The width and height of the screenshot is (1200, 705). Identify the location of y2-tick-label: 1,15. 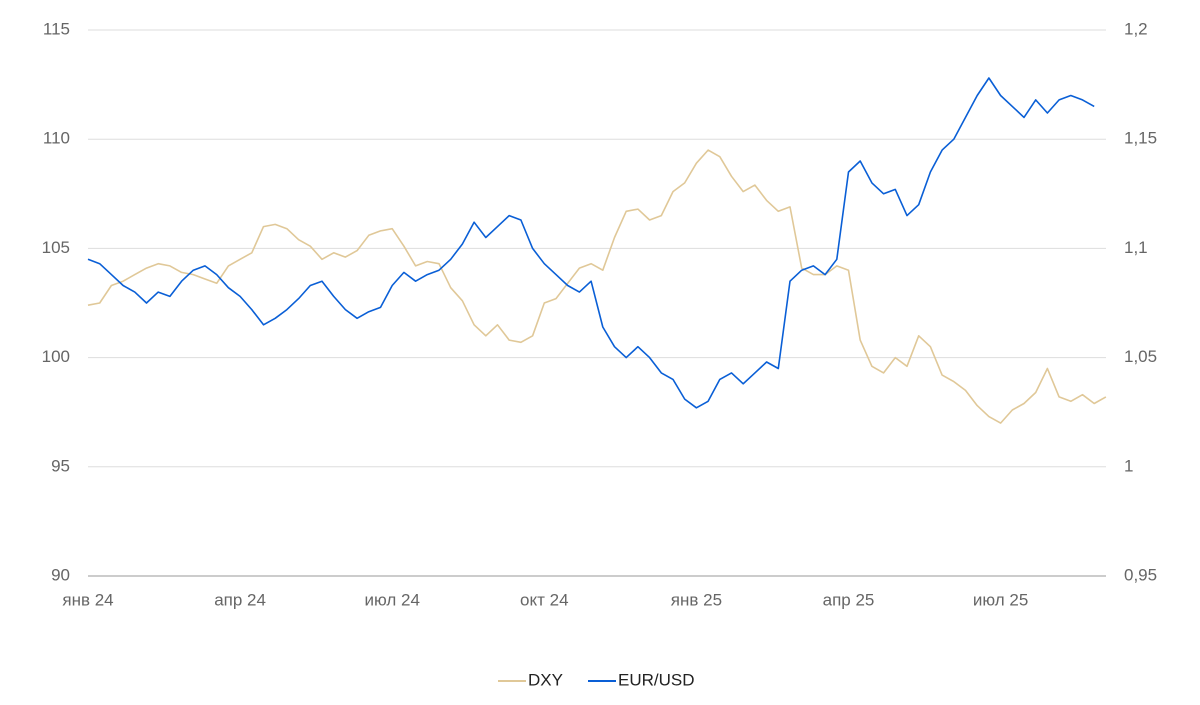
(1140, 138).